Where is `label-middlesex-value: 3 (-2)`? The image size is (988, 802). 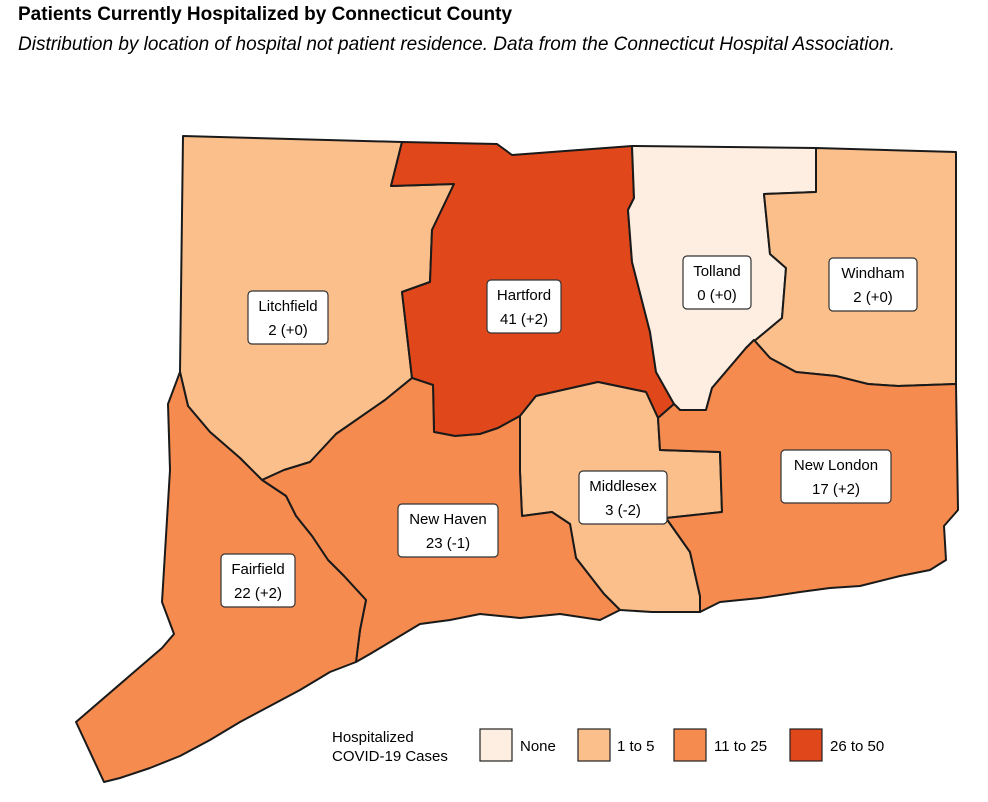 label-middlesex-value: 3 (-2) is located at coordinates (623, 510).